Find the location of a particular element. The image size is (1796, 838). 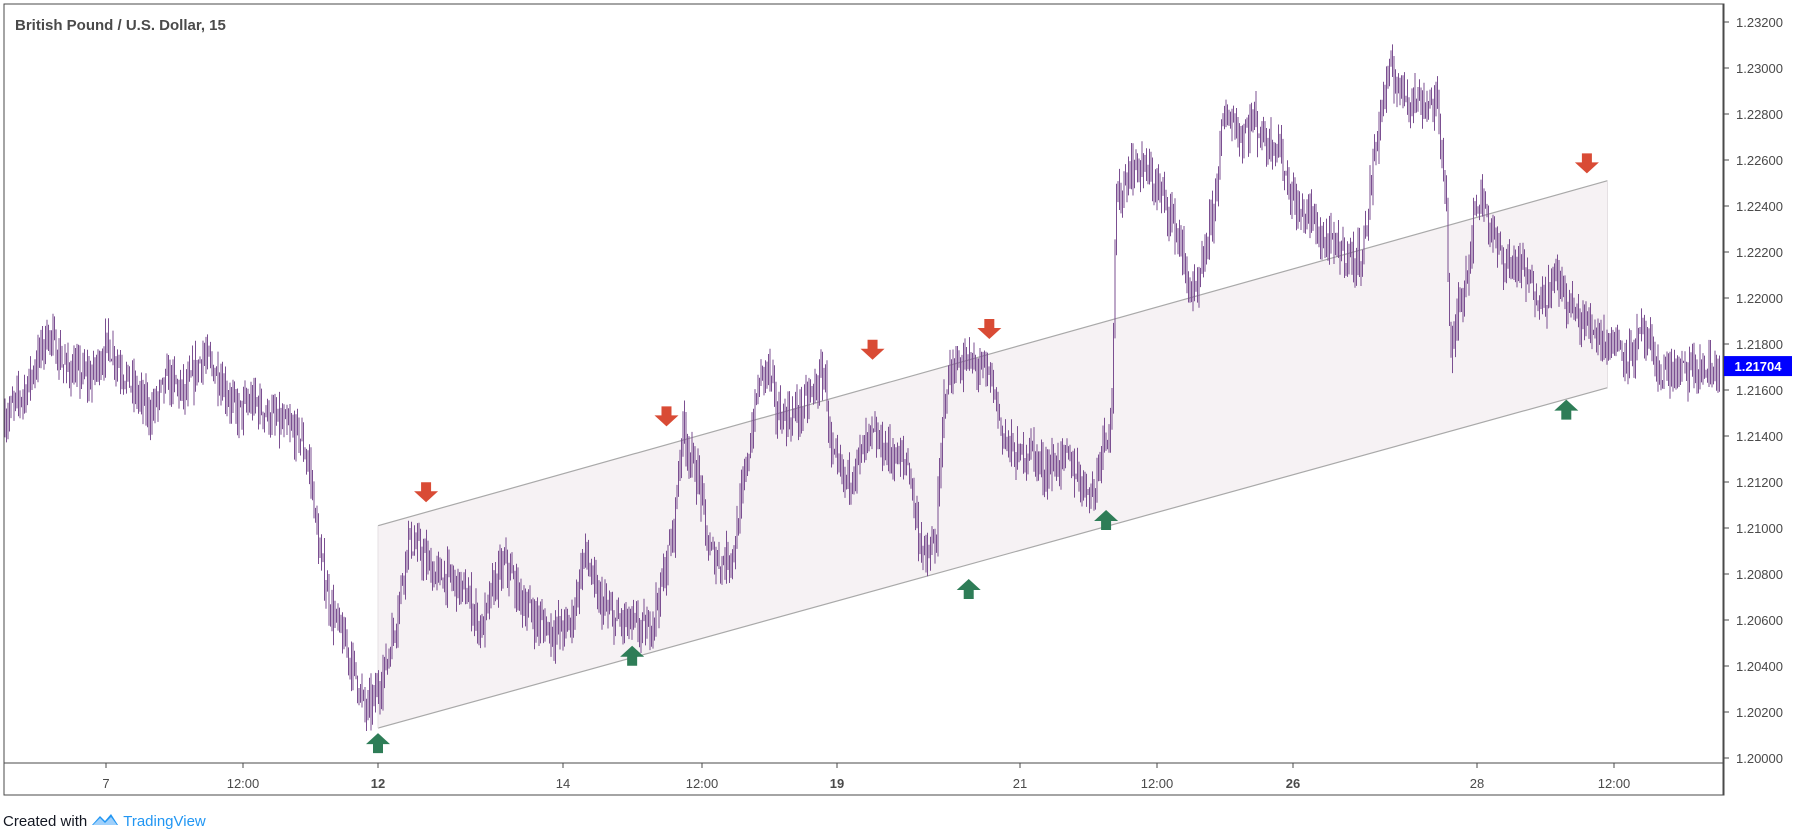

price-tick-label: 1.21000 is located at coordinates (1759, 528).